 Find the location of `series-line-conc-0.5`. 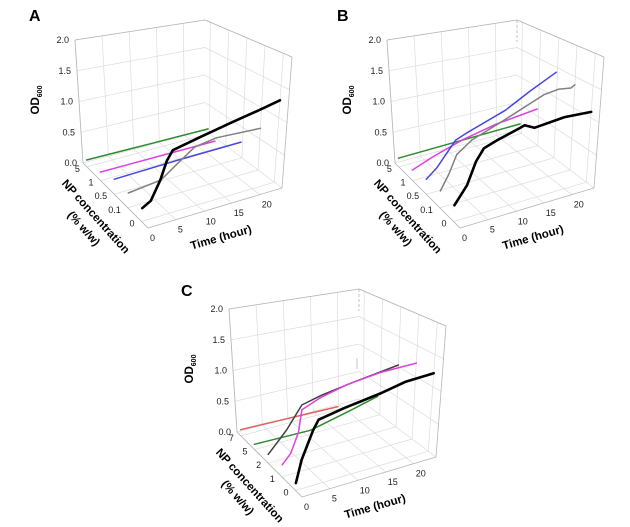

series-line-conc-0.5 is located at coordinates (491, 125).